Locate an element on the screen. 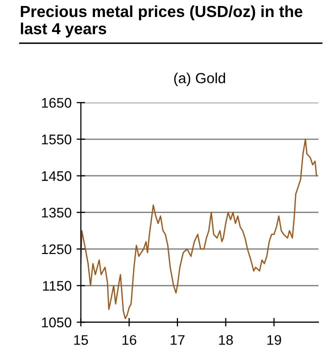 The image size is (330, 360). y-tick-label: 1550 is located at coordinates (57, 139).